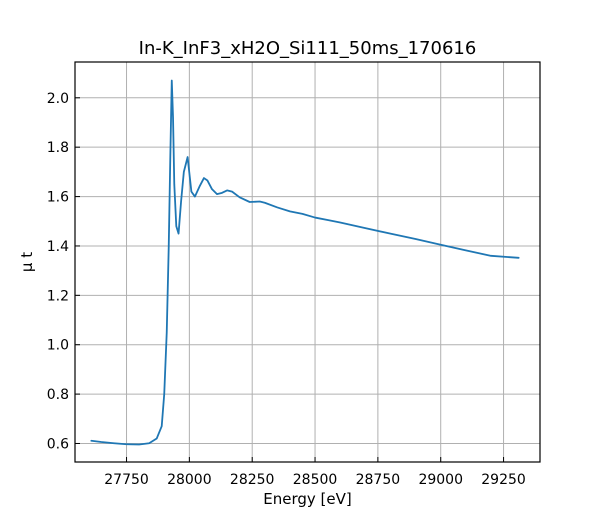 Image resolution: width=600 pixels, height=520 pixels. I want to click on x-tick-label: 28250, so click(252, 480).